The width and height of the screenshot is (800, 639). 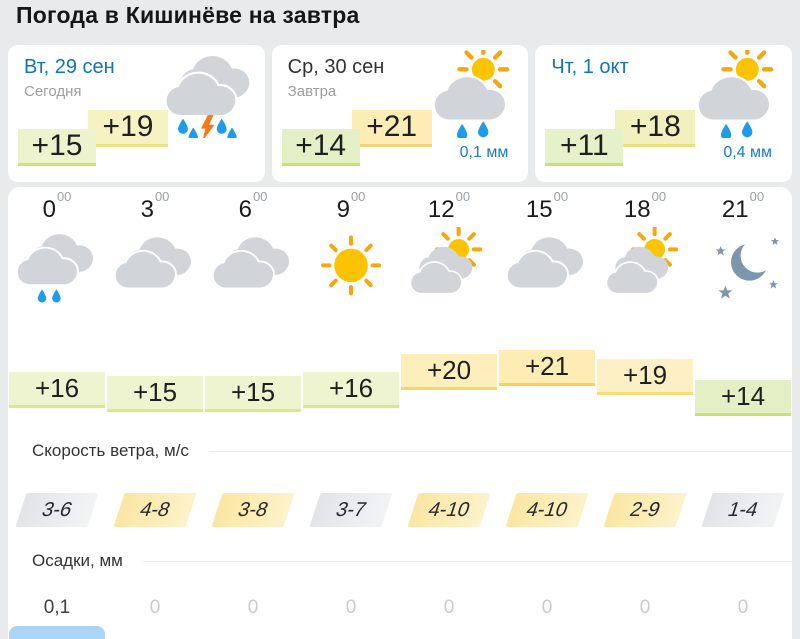 I want to click on time-label: 21 00, so click(x=743, y=206).